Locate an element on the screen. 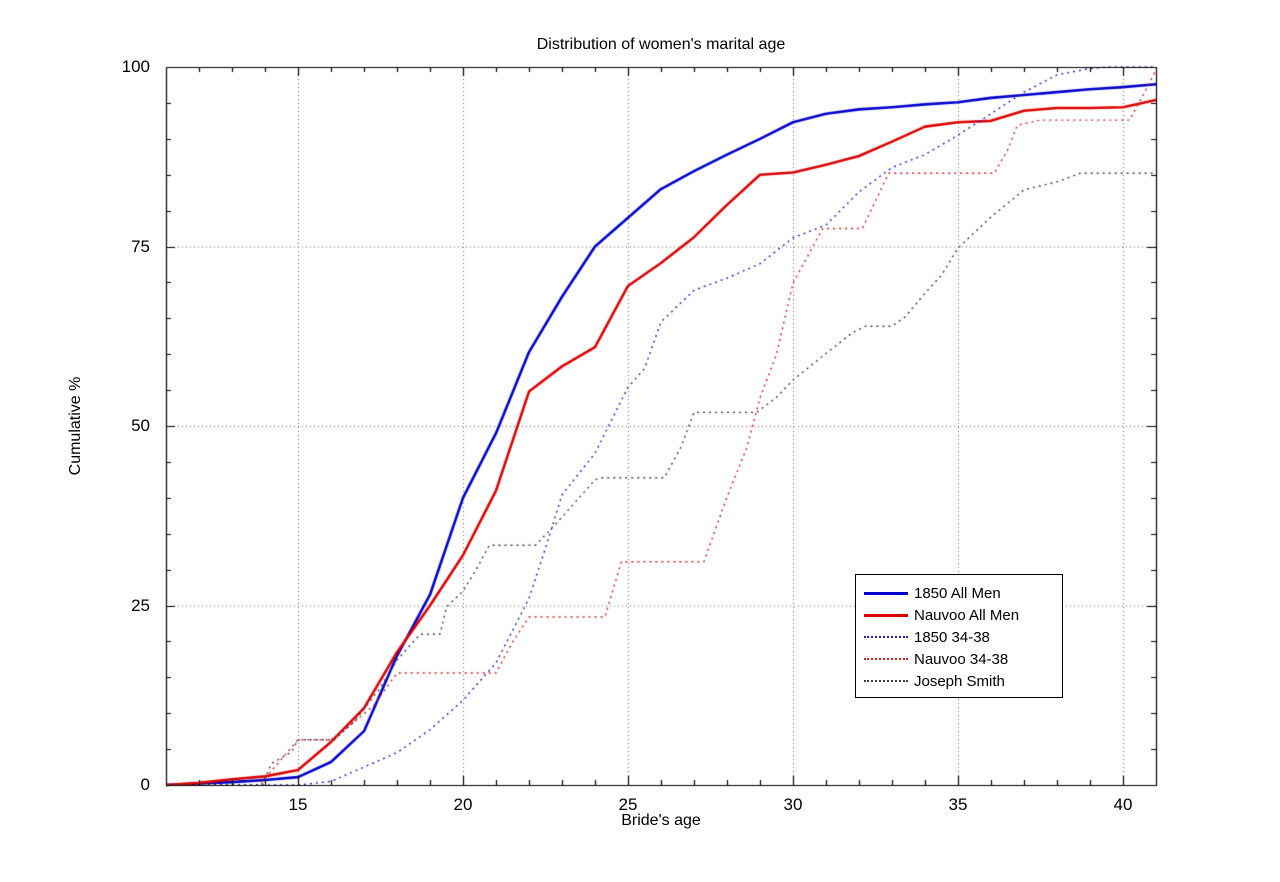  y-tick-label-100: 100 is located at coordinates (135, 66).